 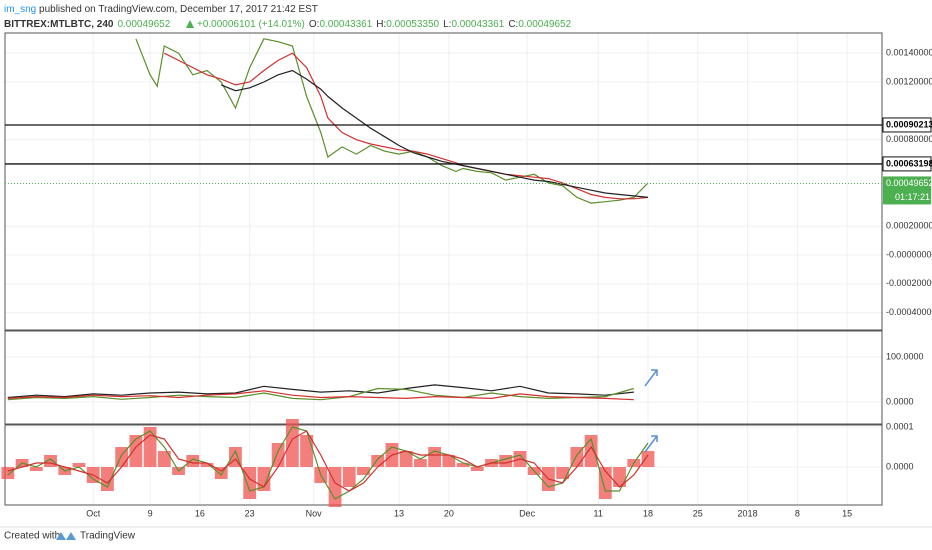 I want to click on x-tick-label: 23, so click(x=250, y=513).